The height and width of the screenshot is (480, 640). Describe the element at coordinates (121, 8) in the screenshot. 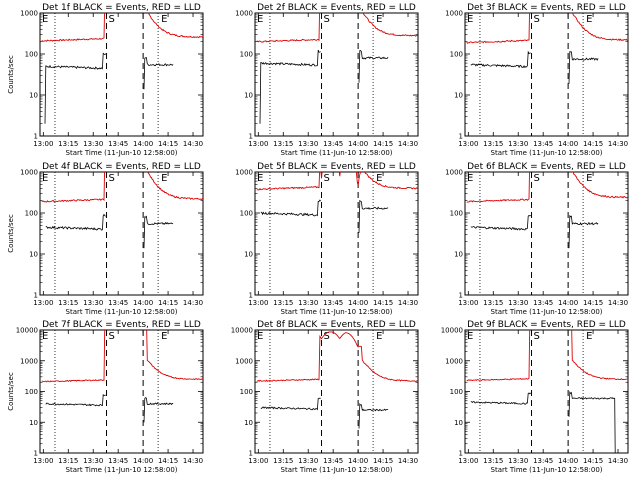

I see `panel-title: Det 1f BLACK = Events, RED = LLD` at that location.